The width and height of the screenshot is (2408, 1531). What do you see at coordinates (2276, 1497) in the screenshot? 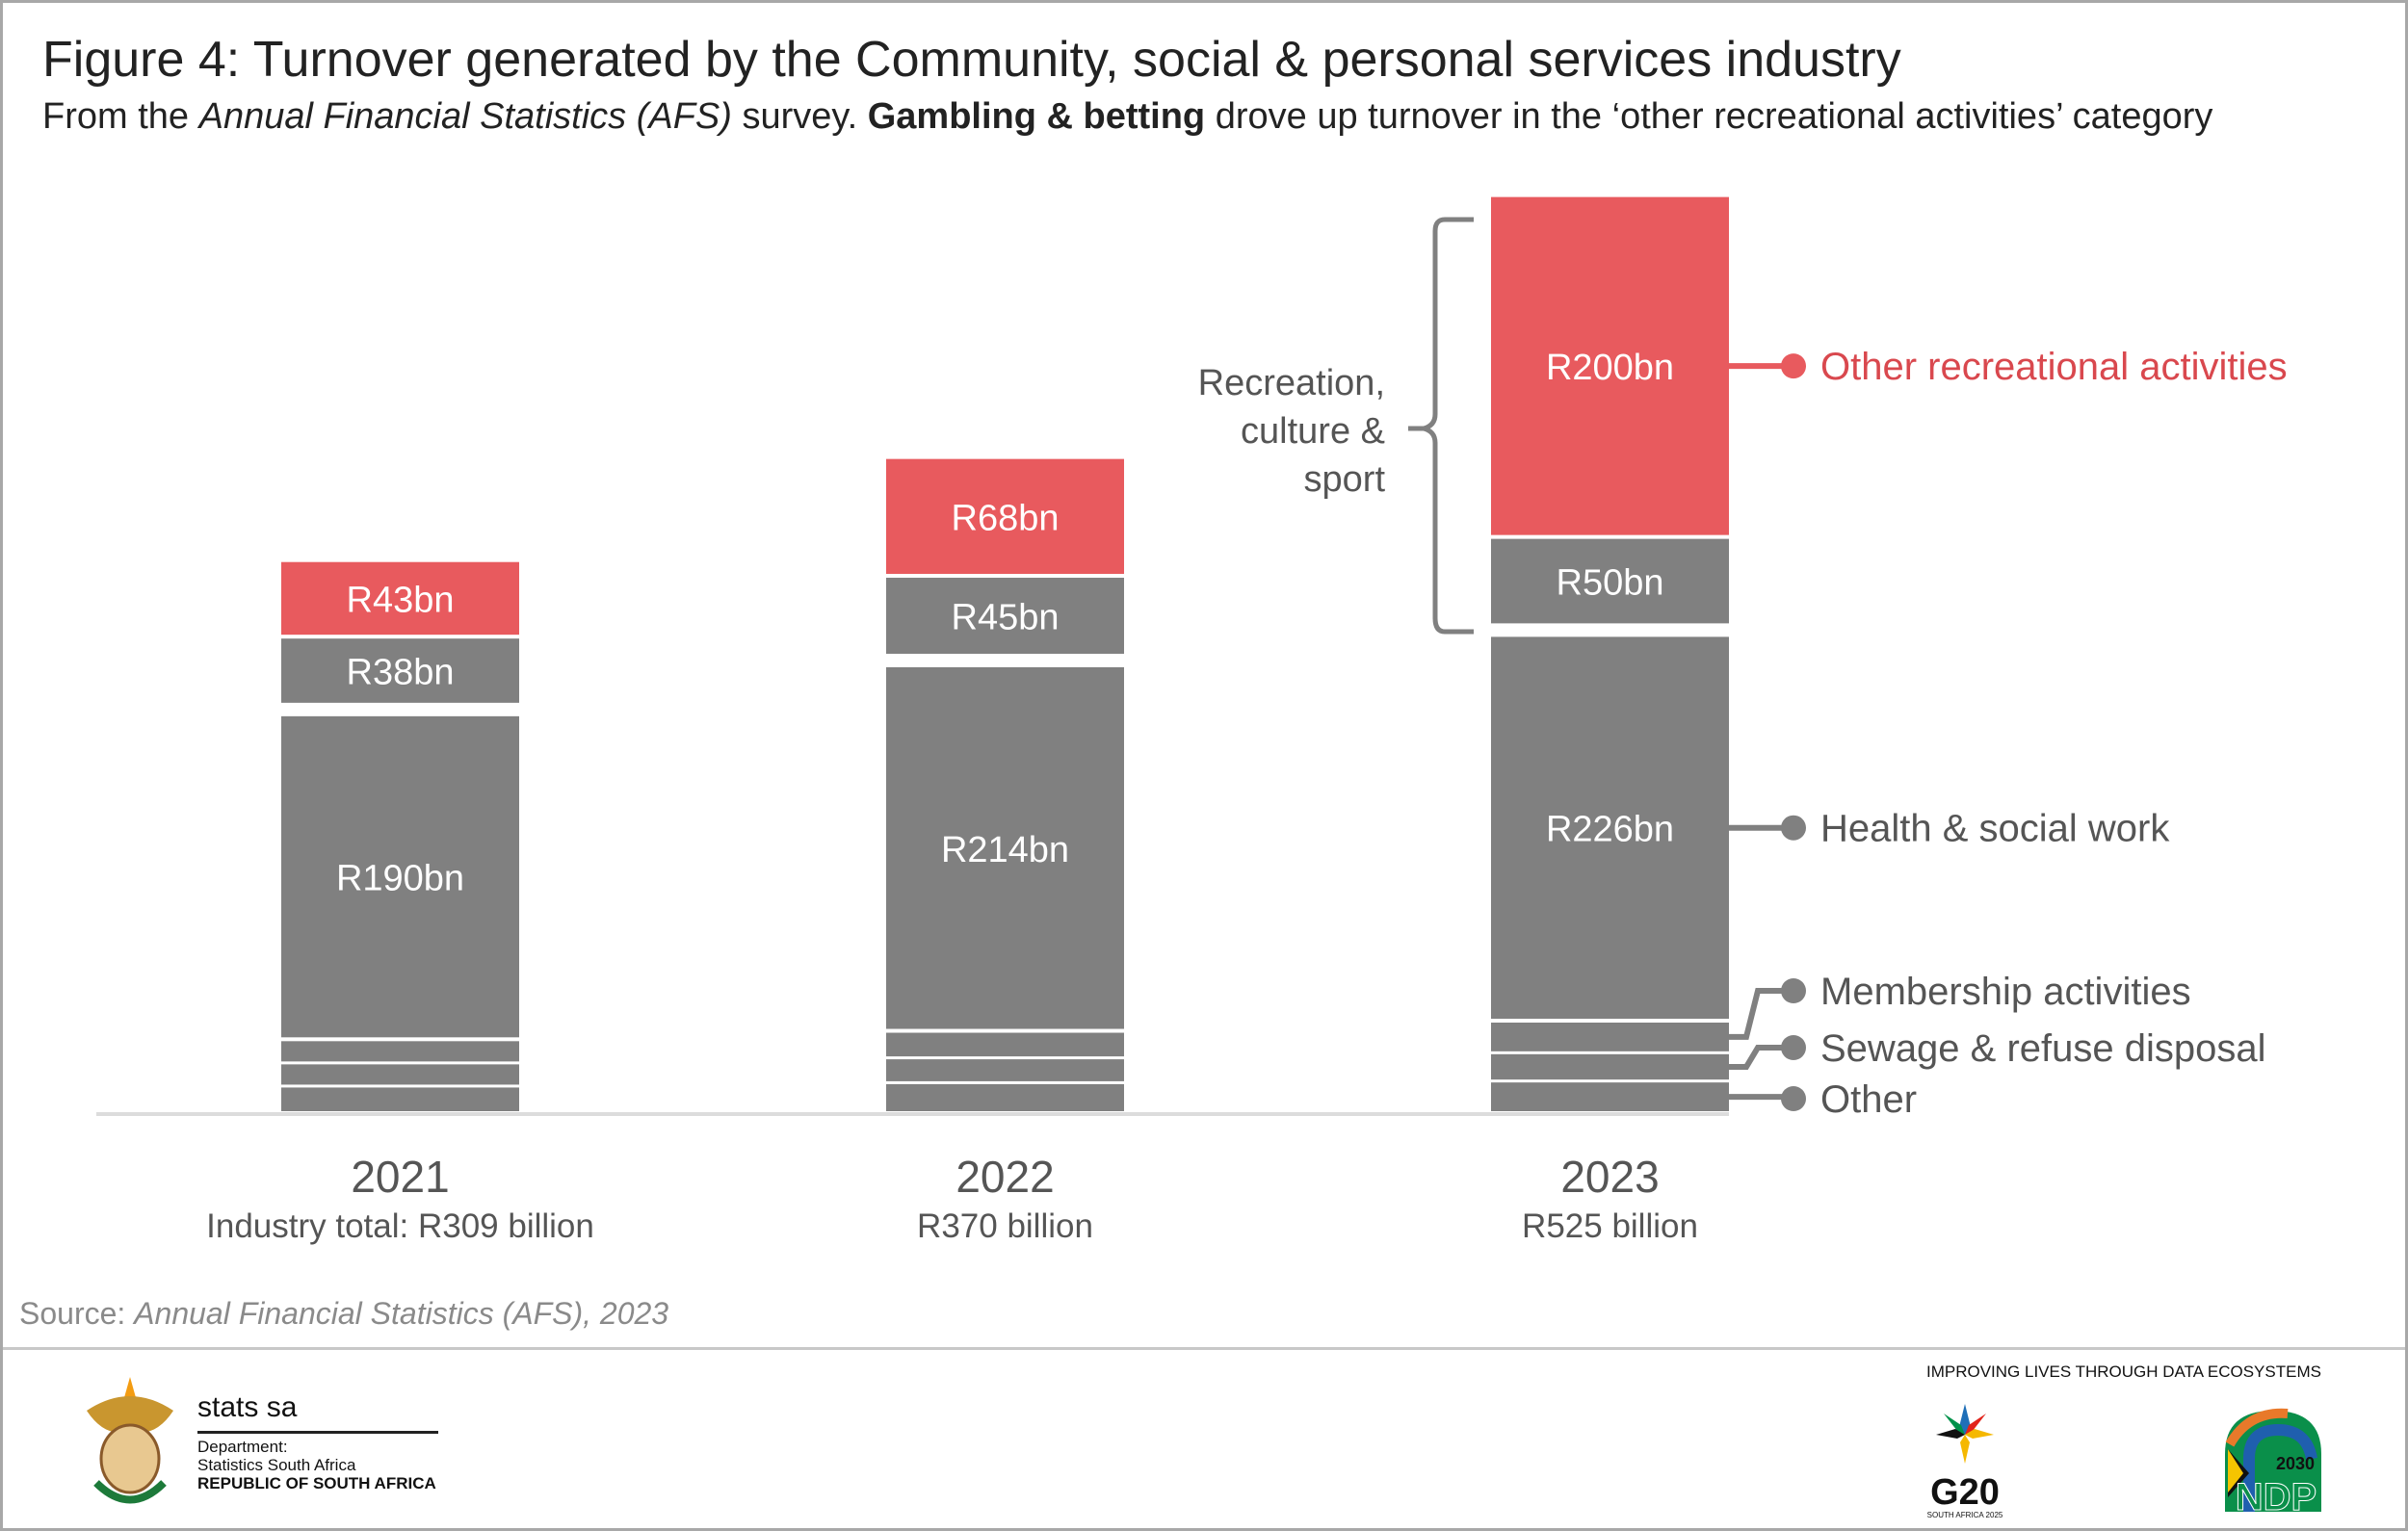
I see `ndp-text: NDP` at bounding box center [2276, 1497].